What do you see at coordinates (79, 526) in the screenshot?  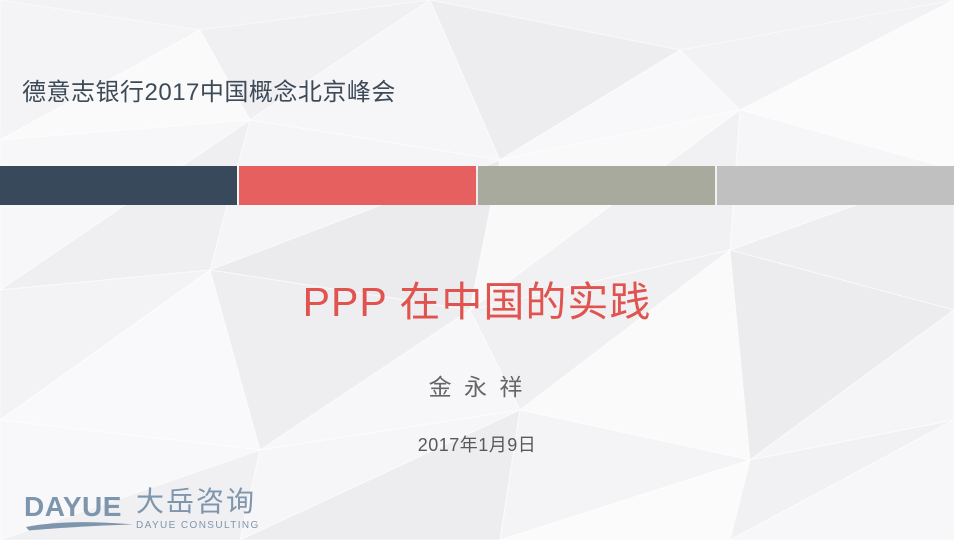 I see `brush-swoosh-icon` at bounding box center [79, 526].